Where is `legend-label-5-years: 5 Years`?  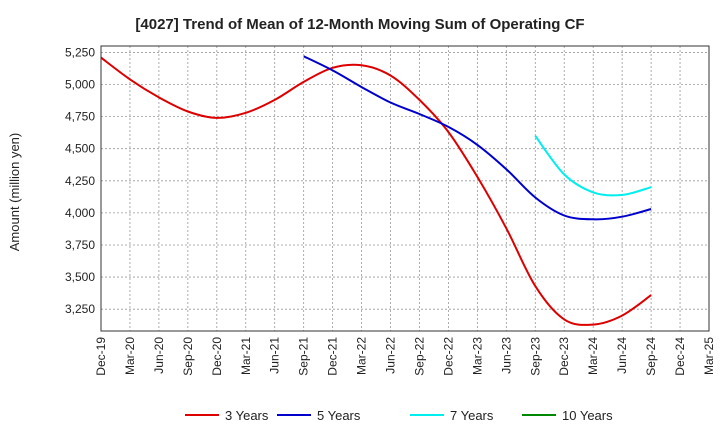
legend-label-5-years: 5 Years is located at coordinates (339, 415).